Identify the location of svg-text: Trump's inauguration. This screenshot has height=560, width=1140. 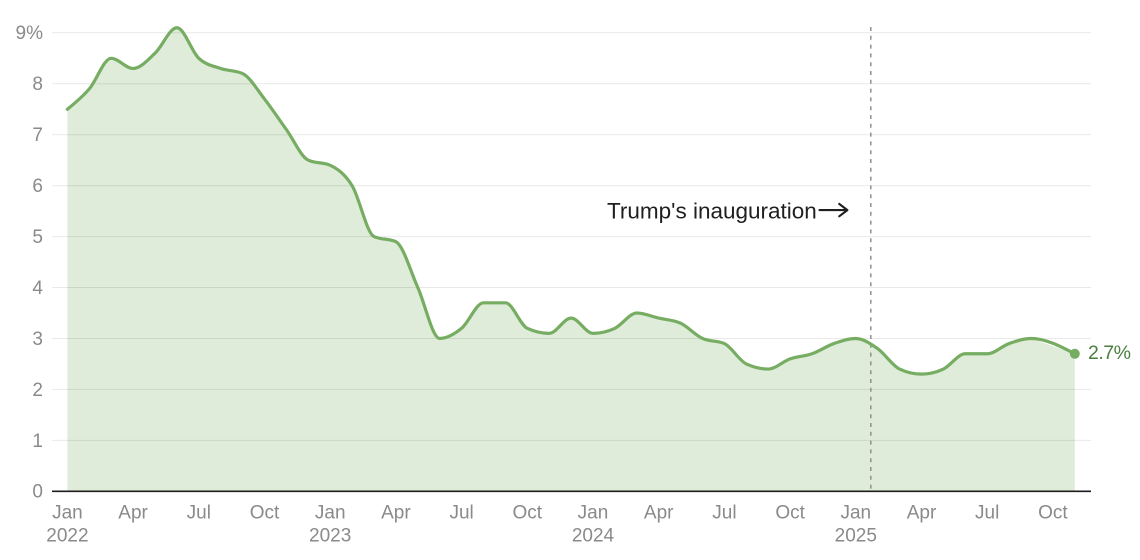
(712, 211).